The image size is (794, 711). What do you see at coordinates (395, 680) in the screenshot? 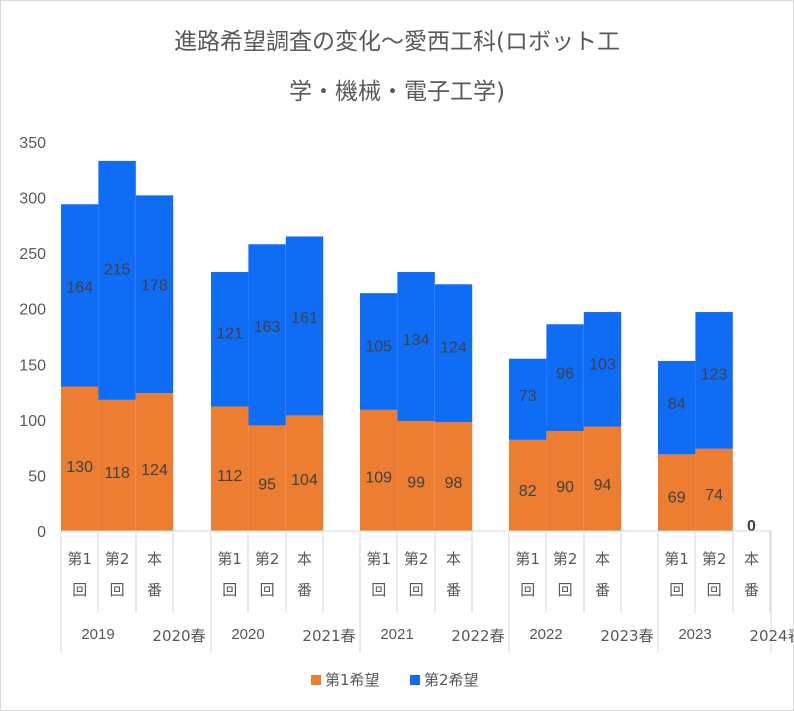
I see `legend: 第1希望 第2希望` at bounding box center [395, 680].